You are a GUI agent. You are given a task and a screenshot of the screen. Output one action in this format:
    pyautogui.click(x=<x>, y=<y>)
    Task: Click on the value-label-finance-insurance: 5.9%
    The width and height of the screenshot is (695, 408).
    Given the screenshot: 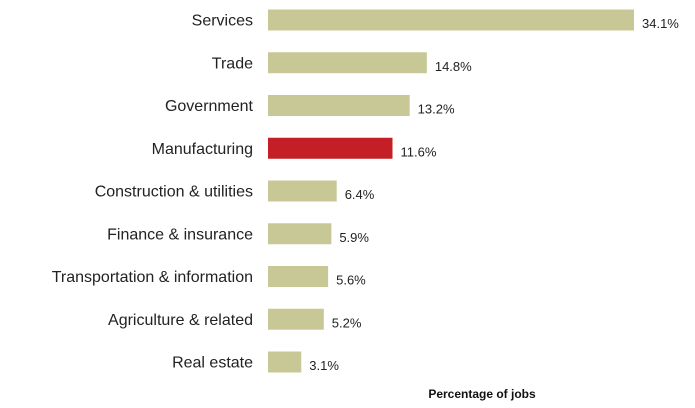 What is the action you would take?
    pyautogui.click(x=354, y=237)
    